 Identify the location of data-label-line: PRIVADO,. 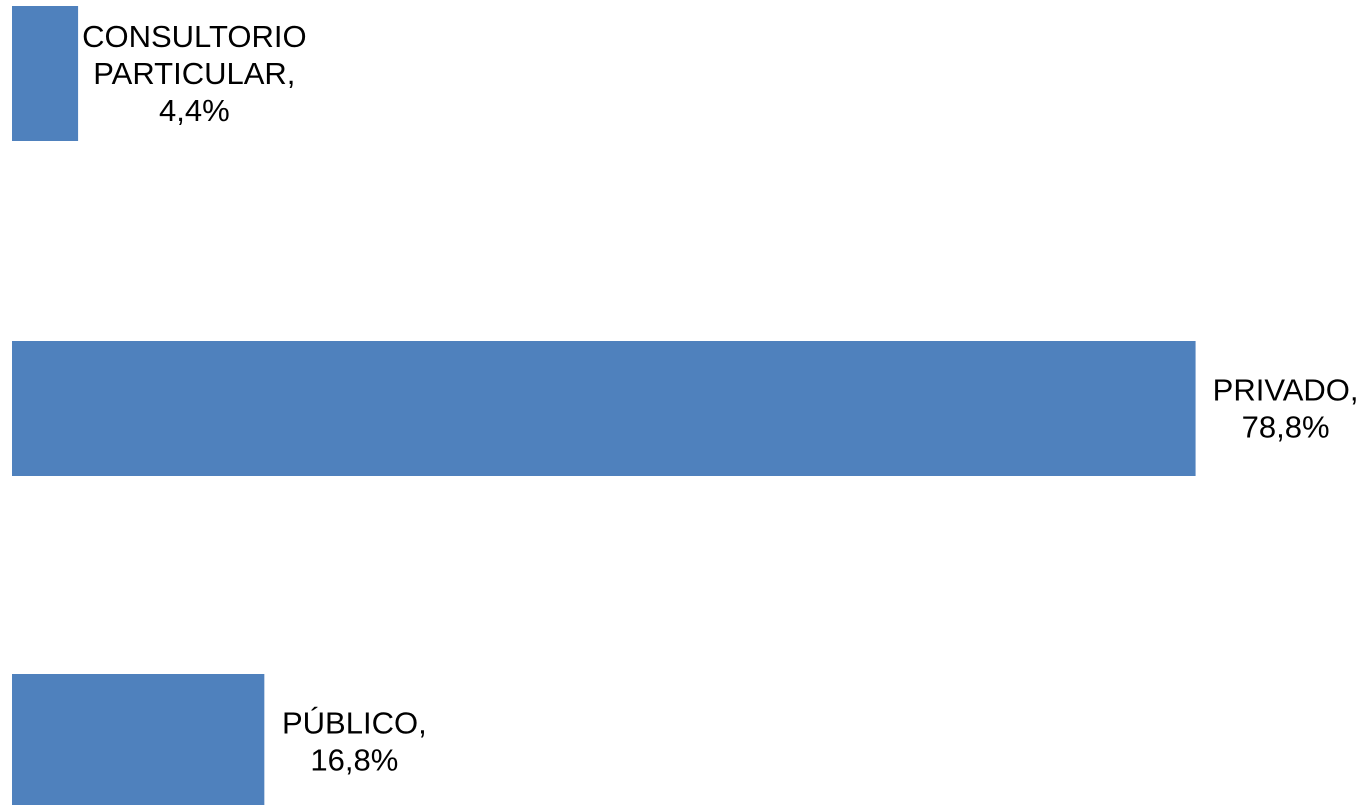
(1285, 389).